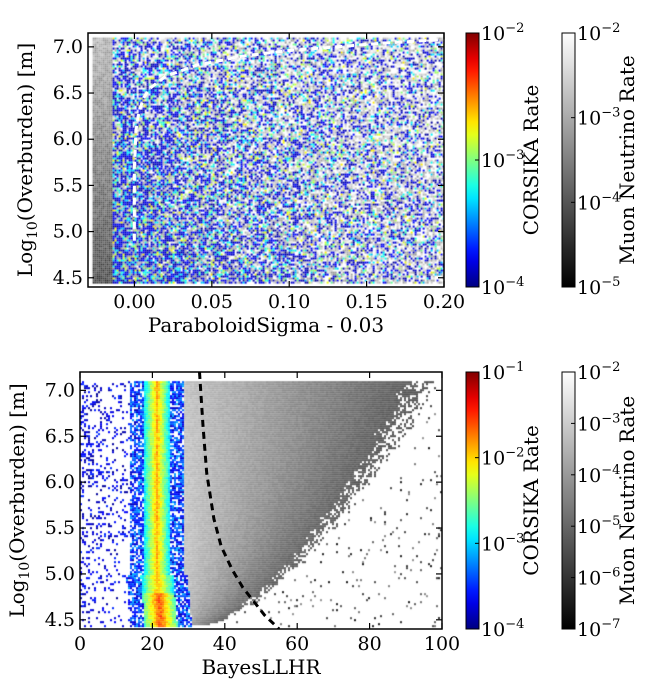 This screenshot has height=681, width=650. Describe the element at coordinates (80, 644) in the screenshot. I see `x-tick-label: 0` at that location.